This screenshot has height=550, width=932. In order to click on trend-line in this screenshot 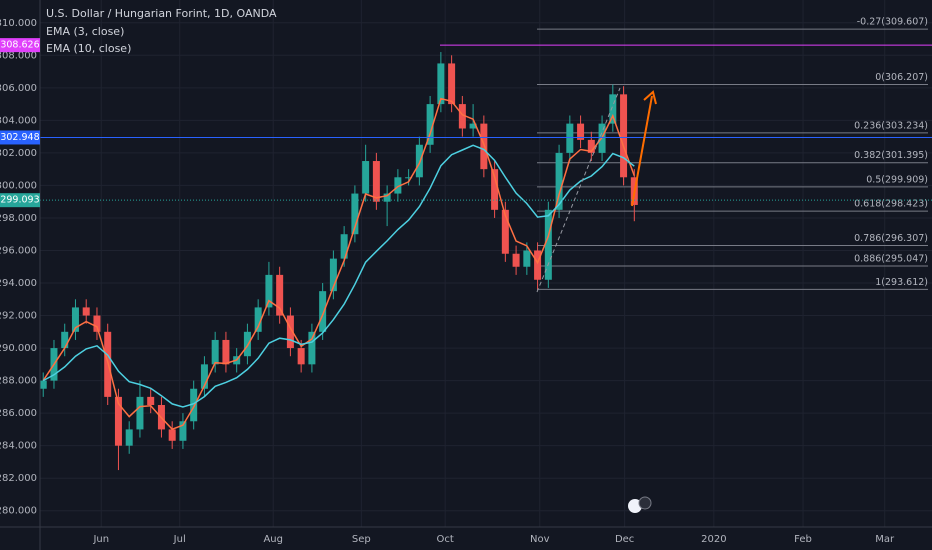, I will do `click(578, 190)`.